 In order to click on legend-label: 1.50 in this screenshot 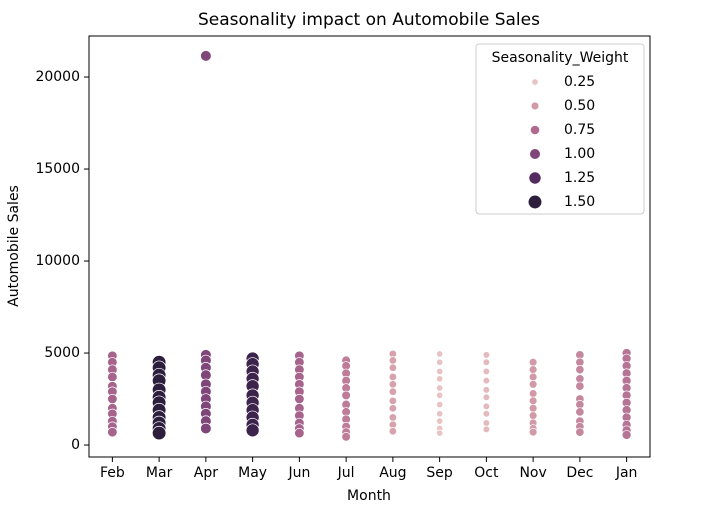, I will do `click(579, 202)`.